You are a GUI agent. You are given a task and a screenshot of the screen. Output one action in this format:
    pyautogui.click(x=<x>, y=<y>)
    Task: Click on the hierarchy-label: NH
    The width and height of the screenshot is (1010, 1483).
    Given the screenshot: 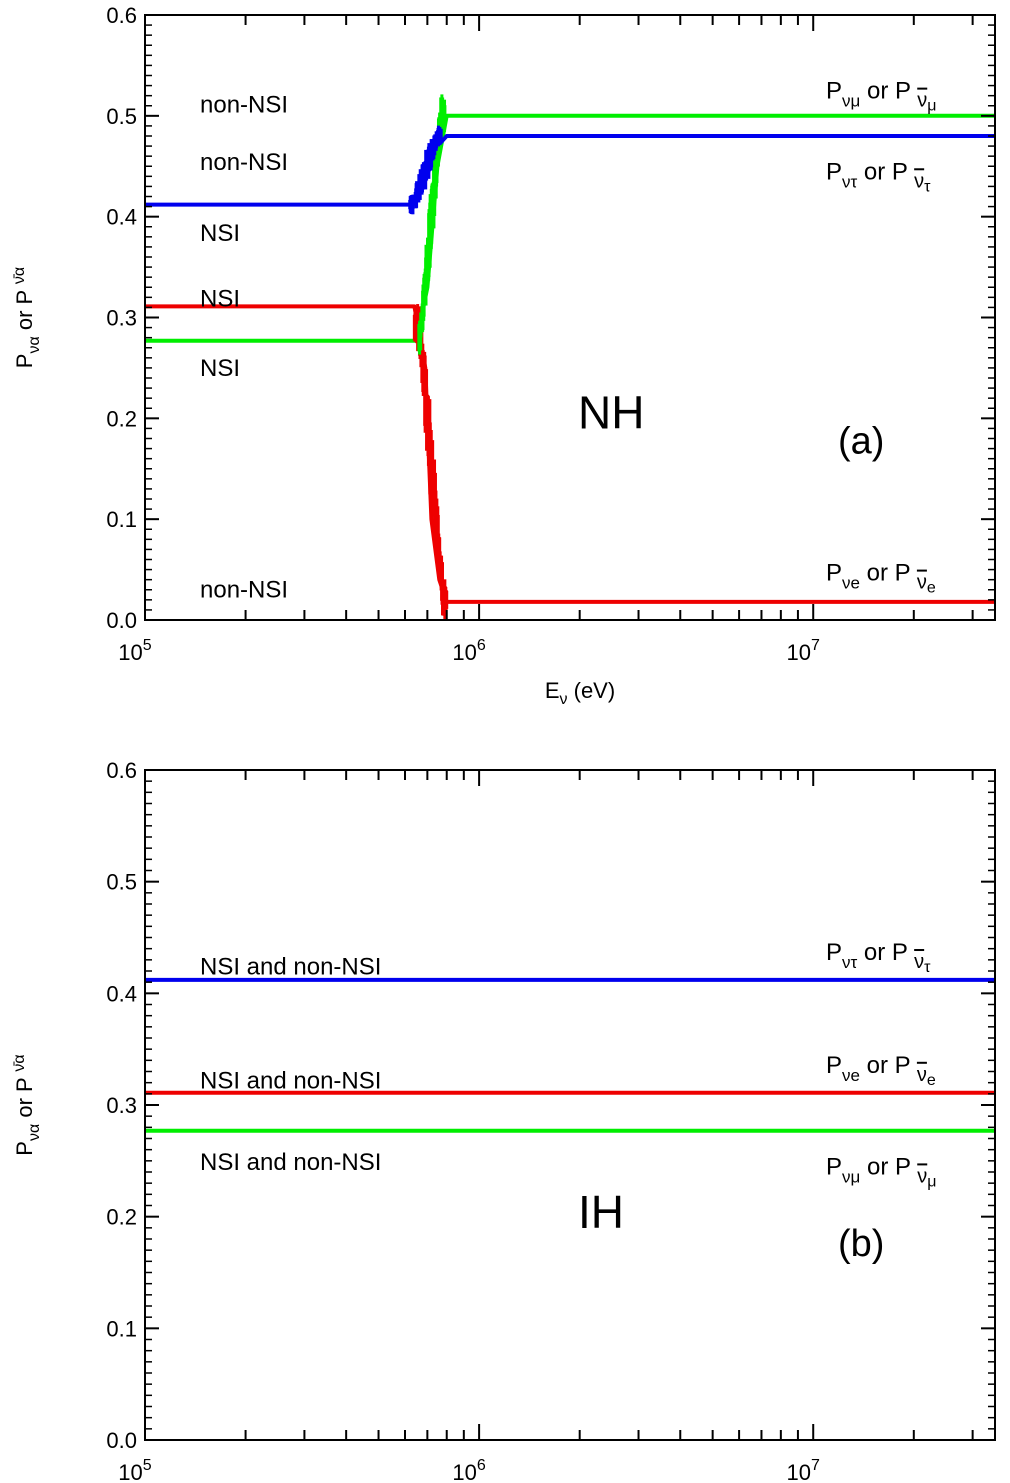 What is the action you would take?
    pyautogui.click(x=611, y=412)
    